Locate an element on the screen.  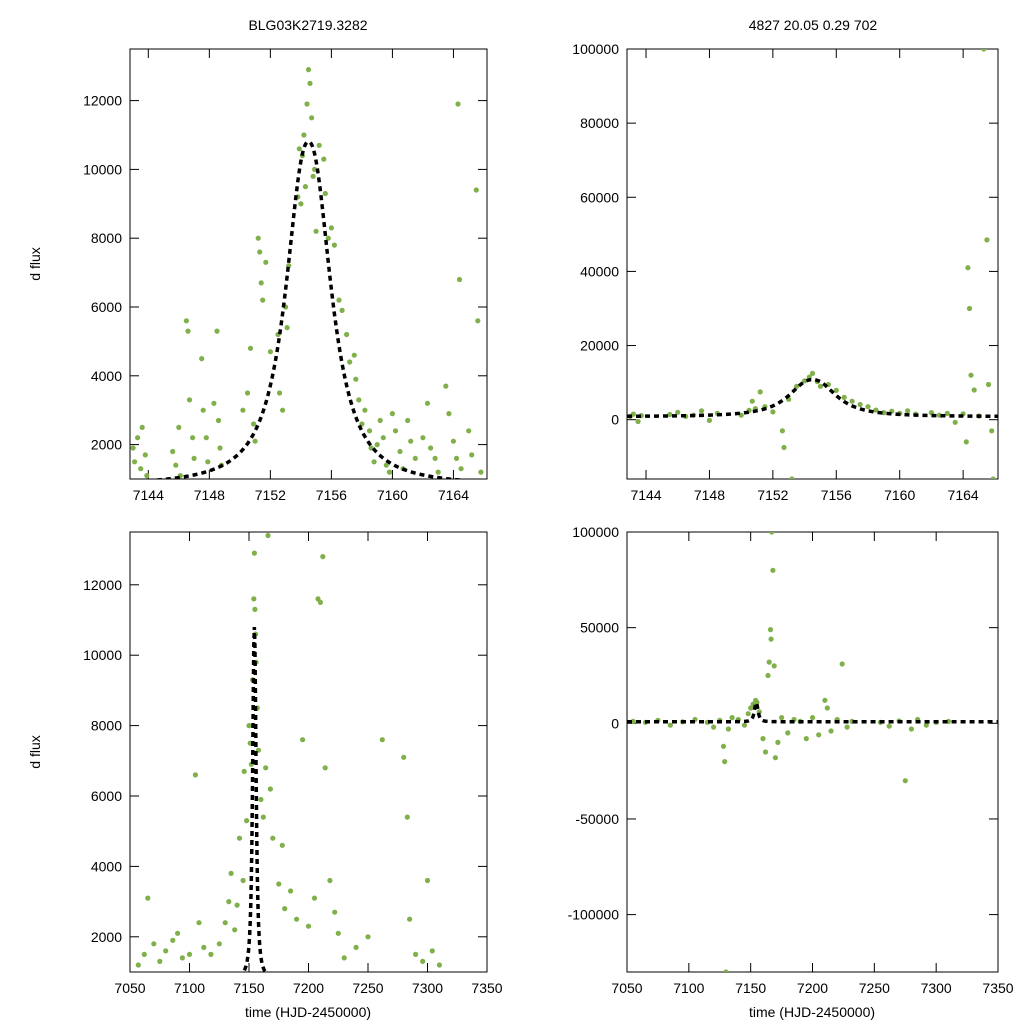
y-tick-label: -50000 is located at coordinates (597, 819).